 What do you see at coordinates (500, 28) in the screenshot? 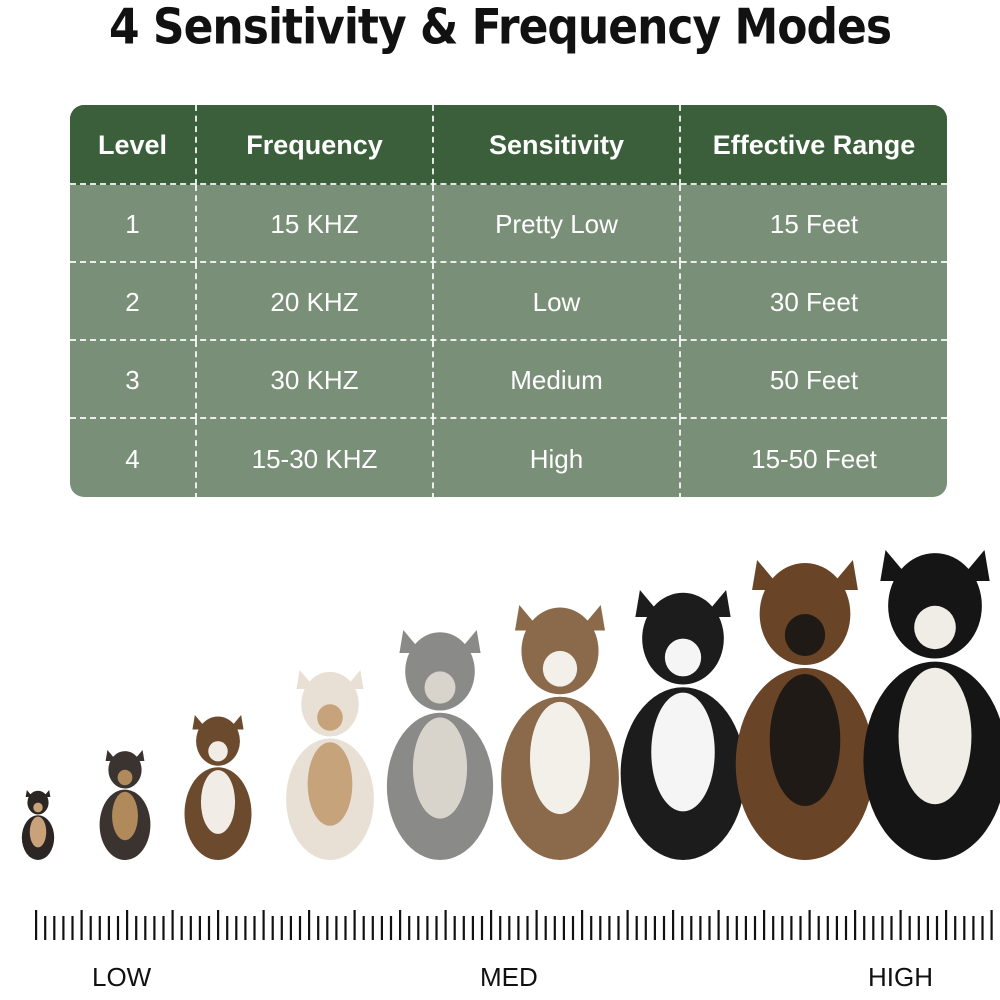
I see `page-title: 4 Sensitivity & Frequency Modes` at bounding box center [500, 28].